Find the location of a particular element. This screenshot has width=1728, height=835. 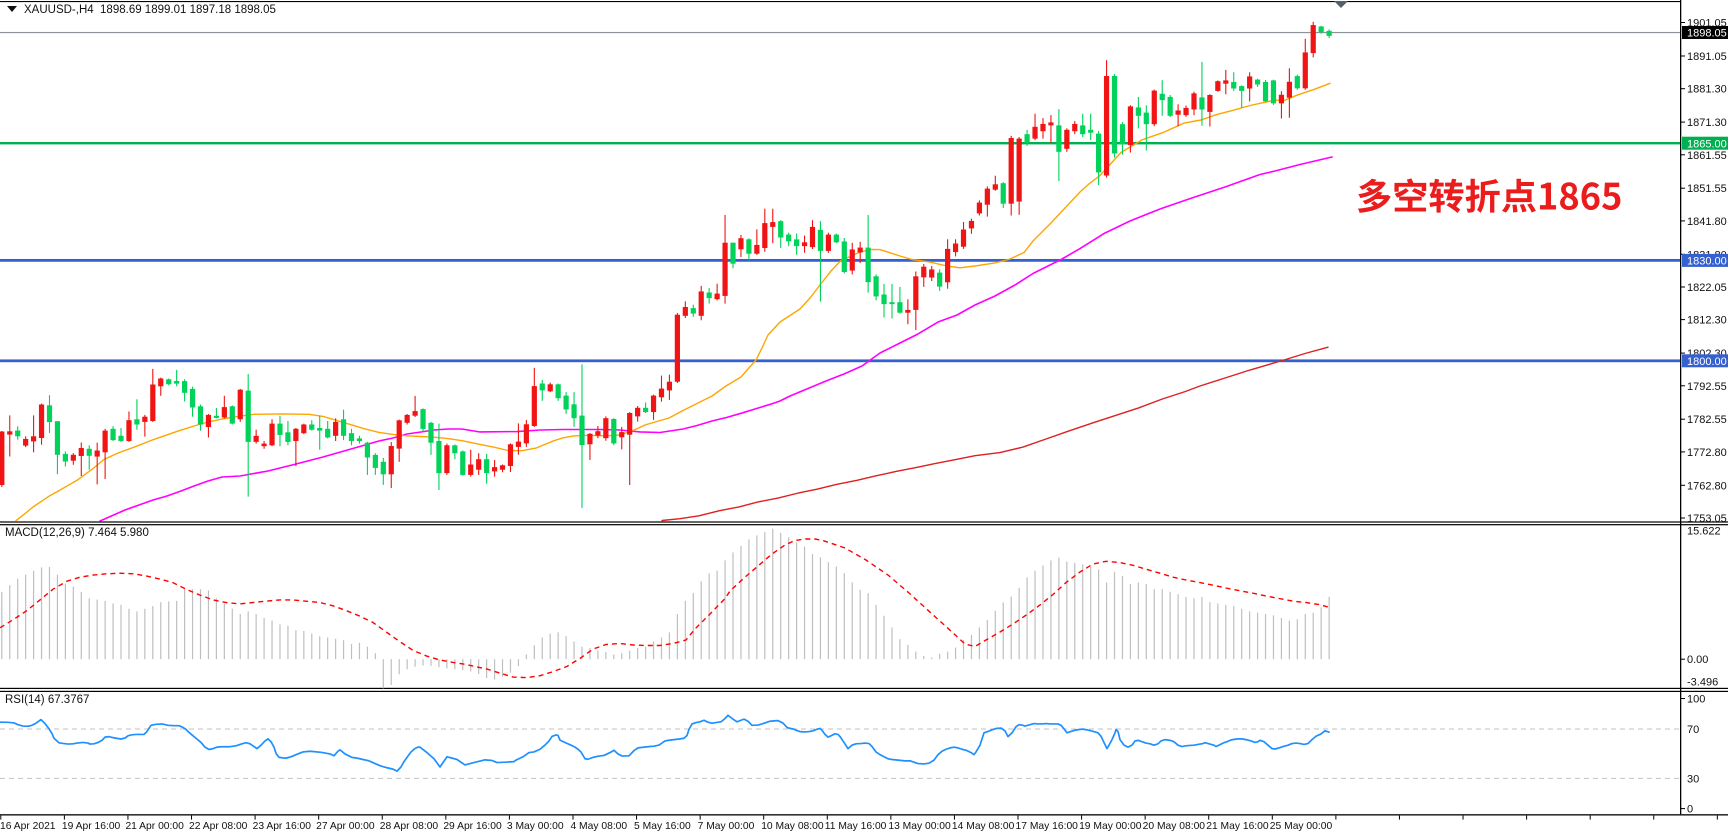

price-badge-1865.00 is located at coordinates (1705, 143).